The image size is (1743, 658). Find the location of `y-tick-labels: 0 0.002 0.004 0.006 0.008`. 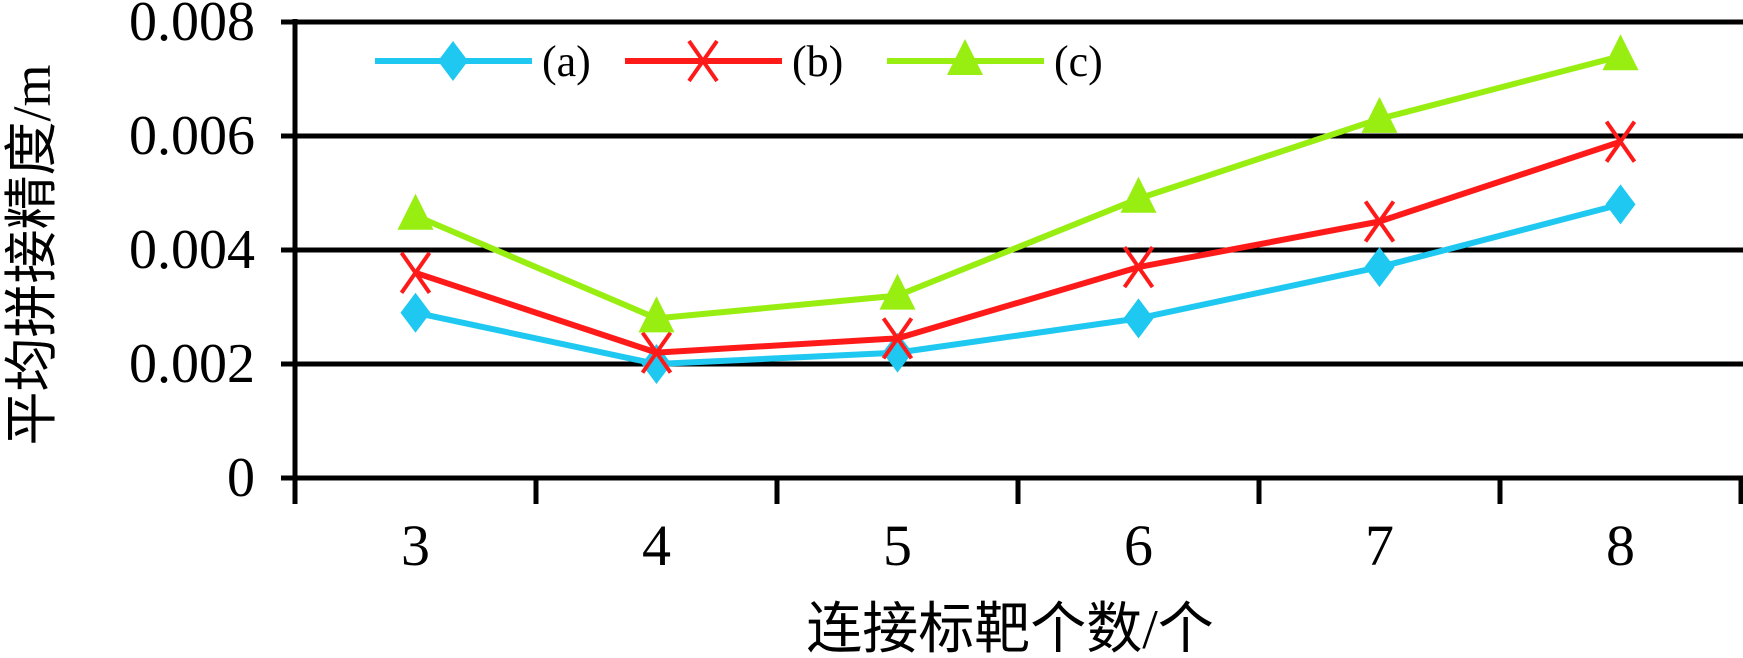

y-tick-labels: 0 0.002 0.004 0.006 0.008 is located at coordinates (192, 254).